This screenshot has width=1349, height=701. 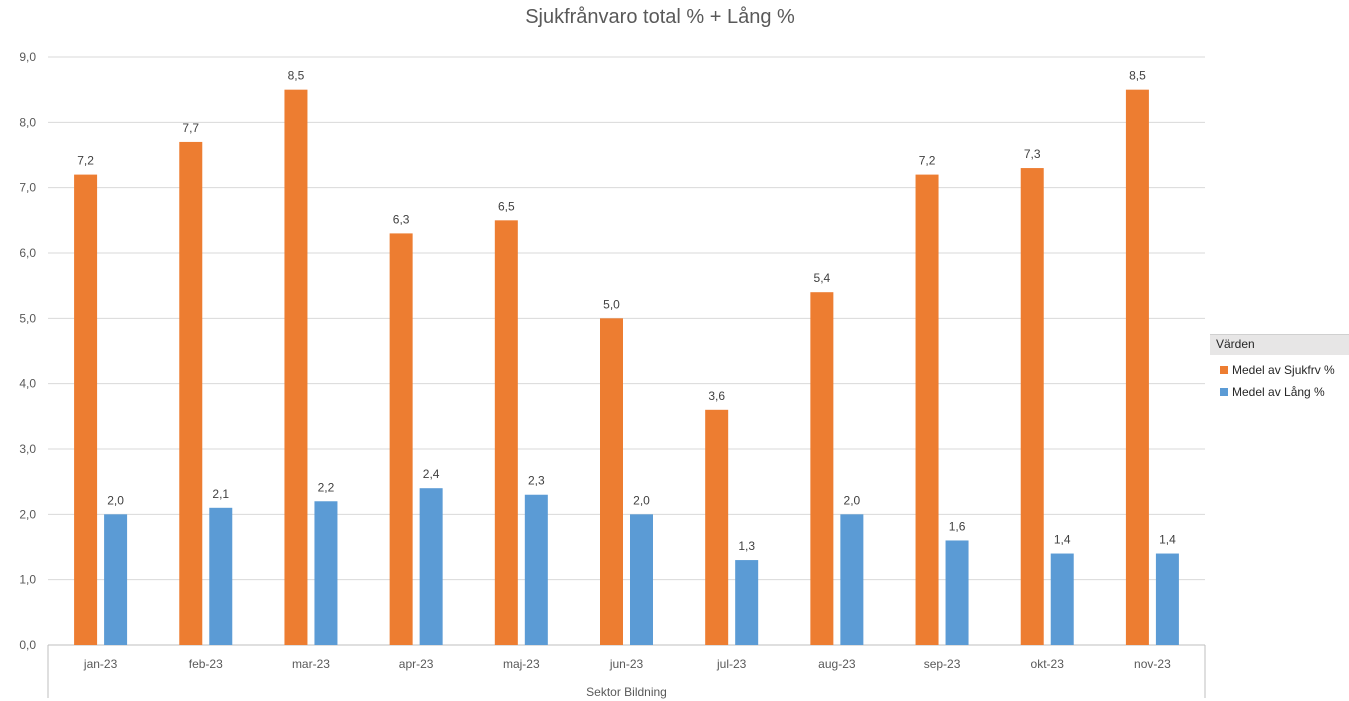 I want to click on data-label: 2,1, so click(x=220, y=494).